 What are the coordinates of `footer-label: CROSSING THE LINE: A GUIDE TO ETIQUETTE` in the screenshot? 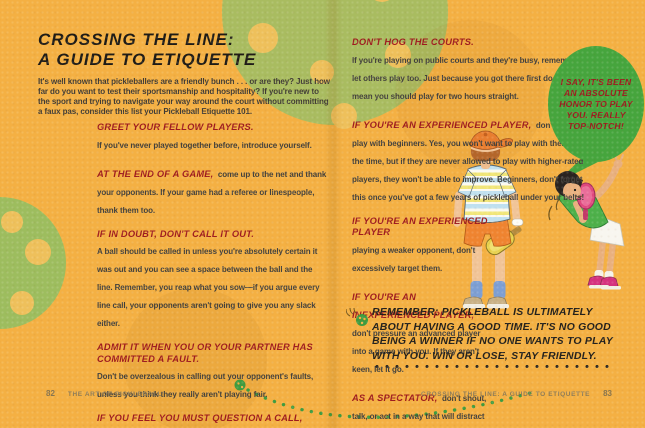 It's located at (506, 394).